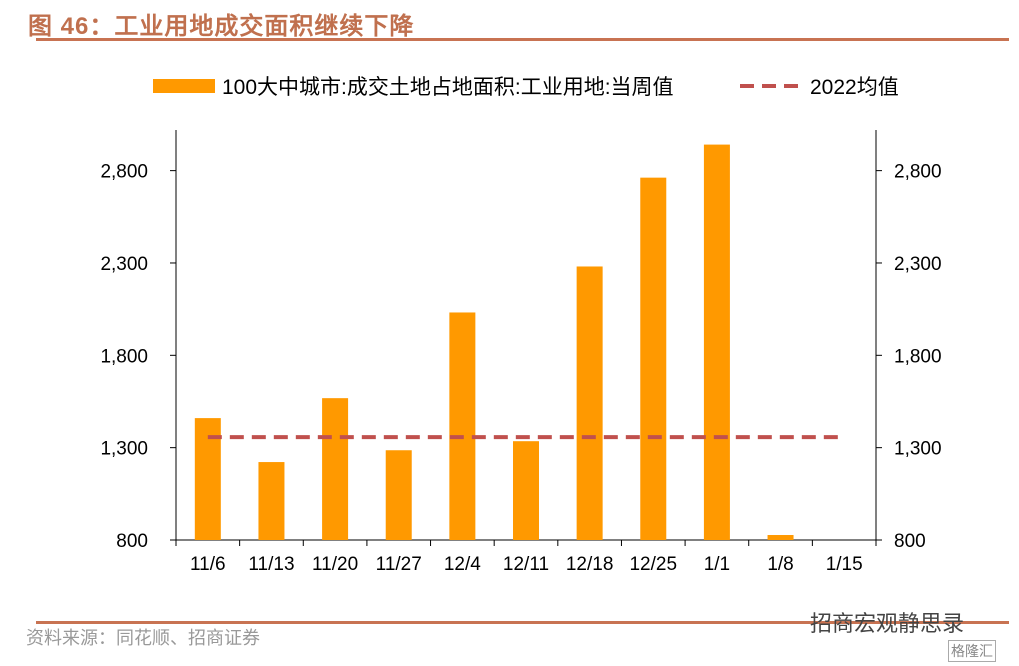 This screenshot has width=1019, height=666. What do you see at coordinates (462, 564) in the screenshot?
I see `x-tick-label: 12/4` at bounding box center [462, 564].